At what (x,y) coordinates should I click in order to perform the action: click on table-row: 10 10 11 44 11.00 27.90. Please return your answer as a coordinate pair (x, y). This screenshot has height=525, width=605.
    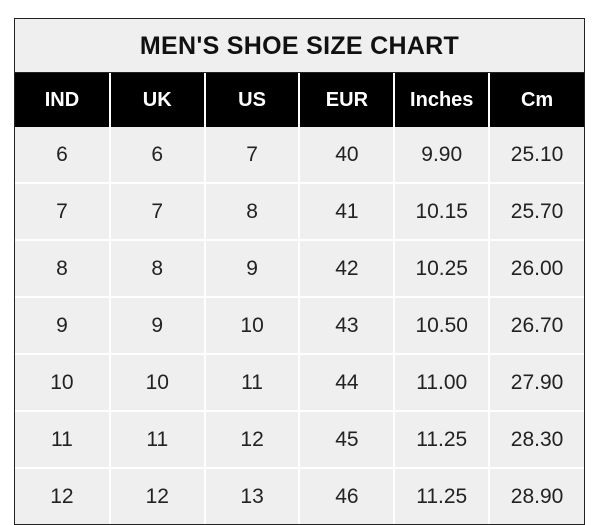
    Looking at the image, I should click on (299, 382).